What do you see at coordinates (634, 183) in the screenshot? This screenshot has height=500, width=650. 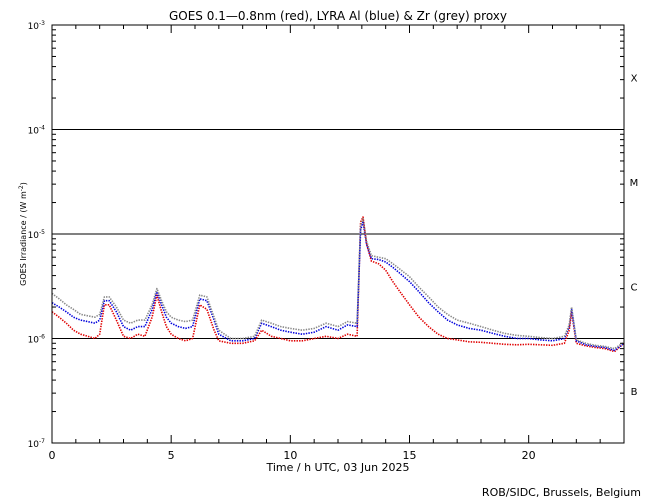 I see `flare-class-label: M` at bounding box center [634, 183].